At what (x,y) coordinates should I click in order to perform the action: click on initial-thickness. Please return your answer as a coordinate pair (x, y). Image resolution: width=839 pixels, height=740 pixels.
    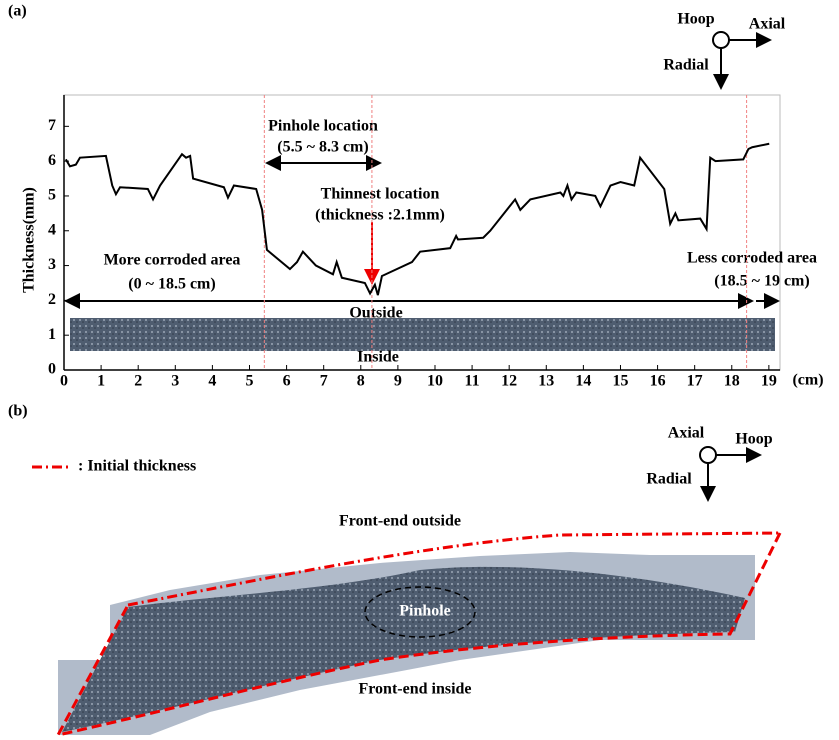
    Looking at the image, I should click on (454, 569).